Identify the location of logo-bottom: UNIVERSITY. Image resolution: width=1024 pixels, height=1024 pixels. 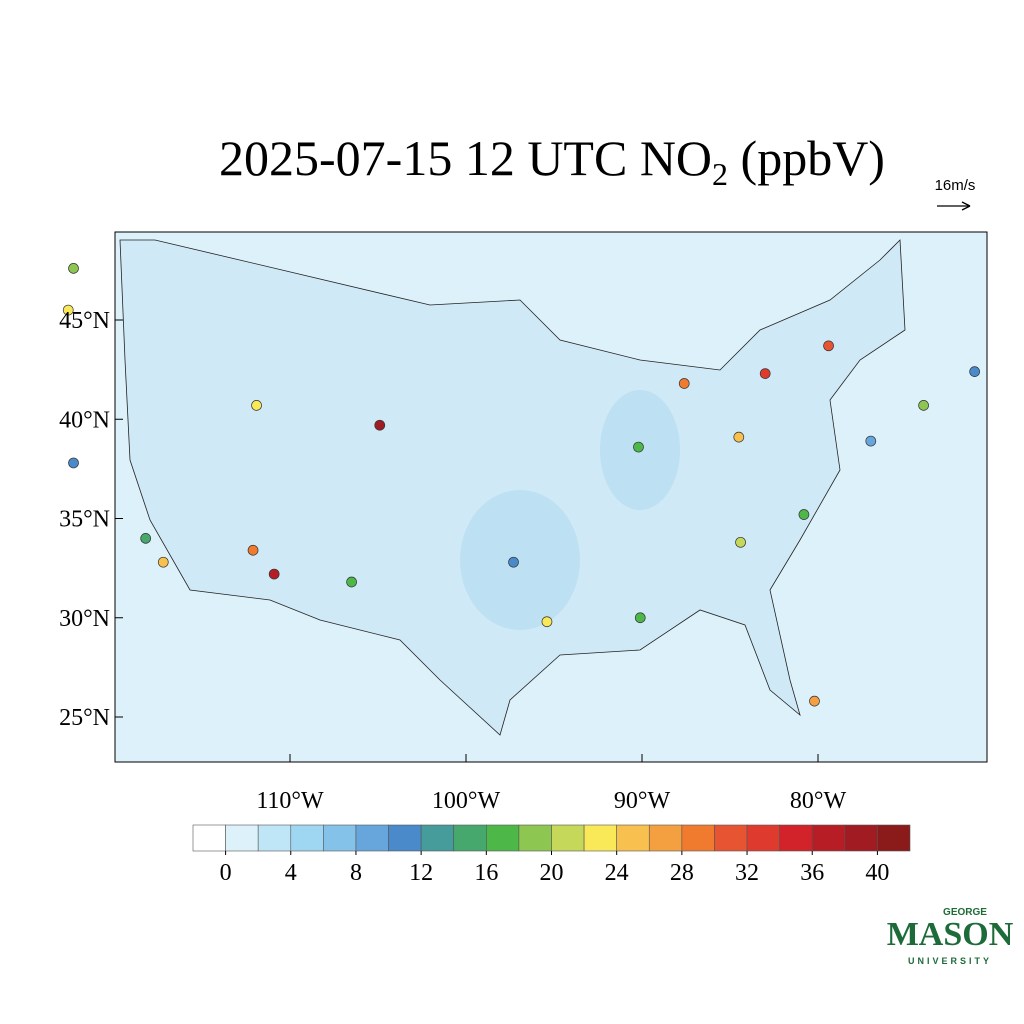
(950, 961).